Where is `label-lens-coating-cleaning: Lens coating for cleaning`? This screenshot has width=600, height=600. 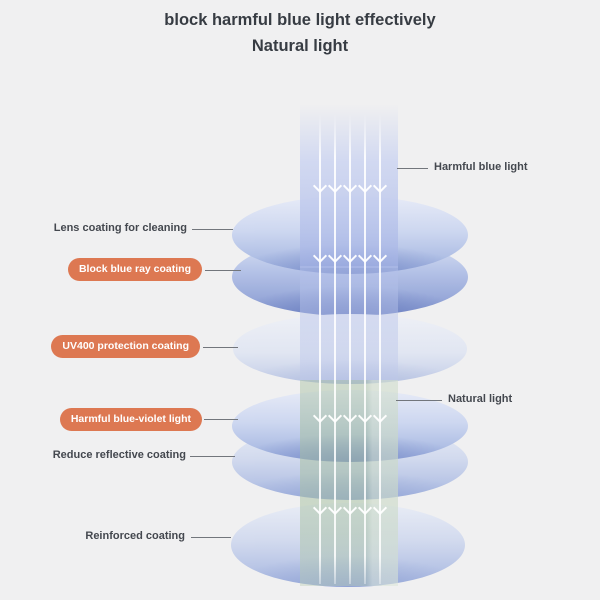
label-lens-coating-cleaning: Lens coating for cleaning is located at coordinates (120, 228).